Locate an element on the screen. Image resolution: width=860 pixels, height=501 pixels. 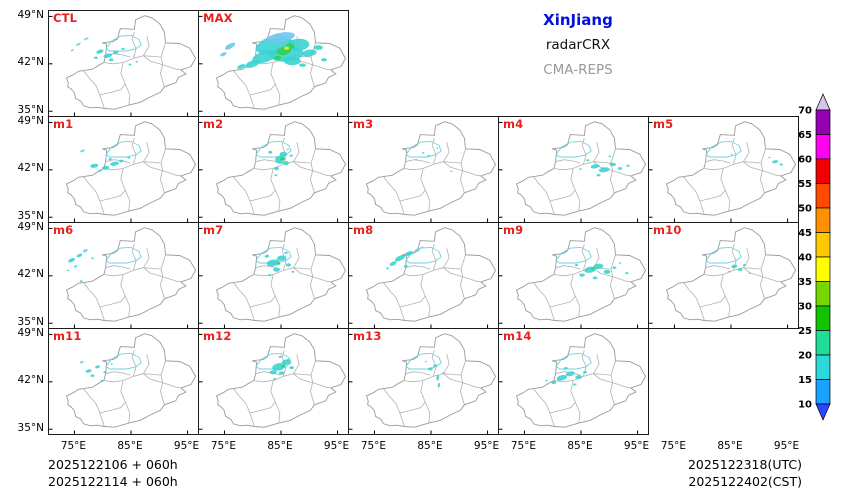
map-ctl is located at coordinates (123, 65).